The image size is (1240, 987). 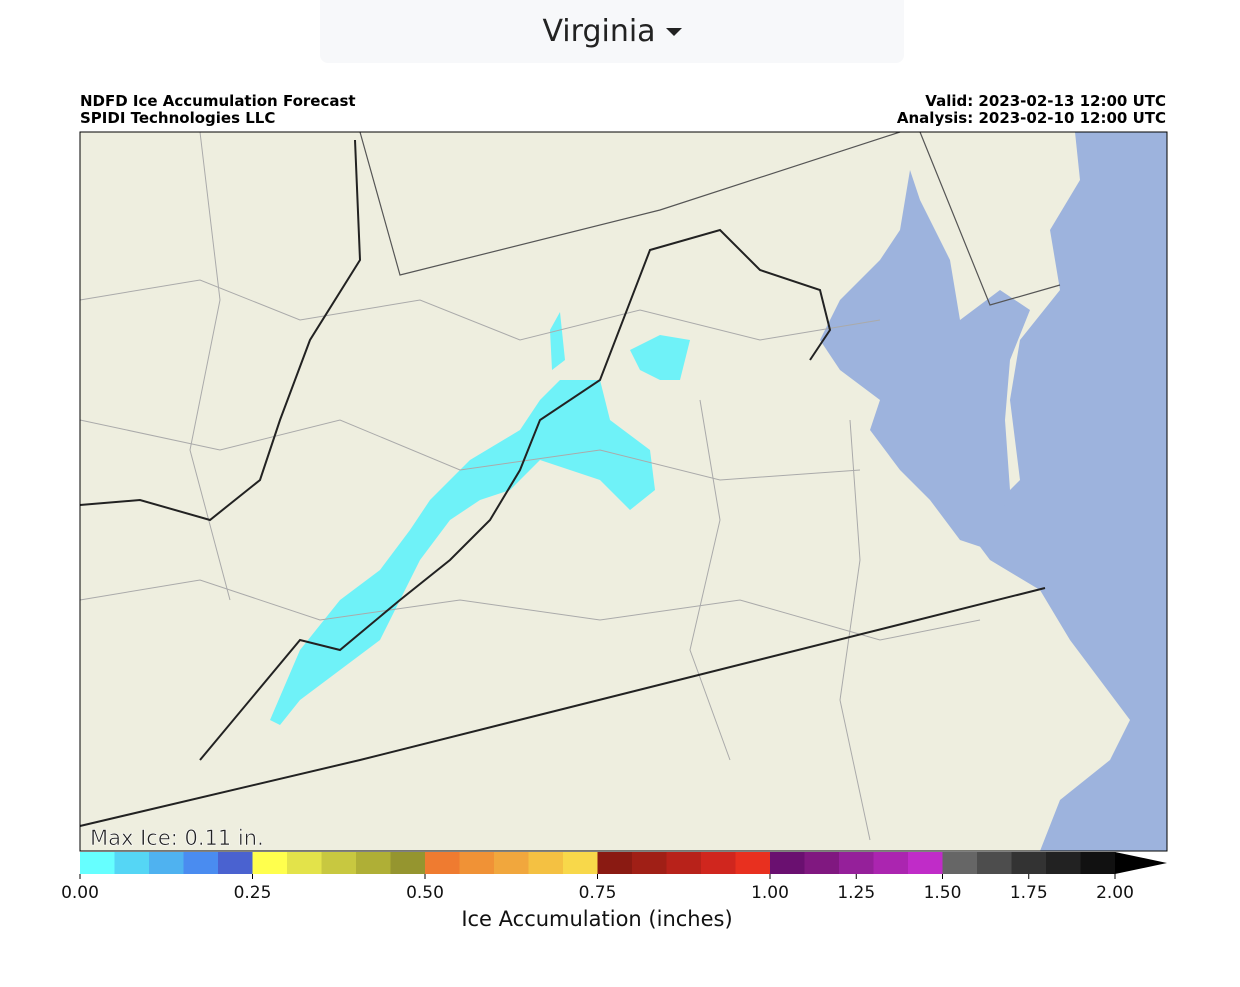 I want to click on ice-area, so click(x=480, y=518).